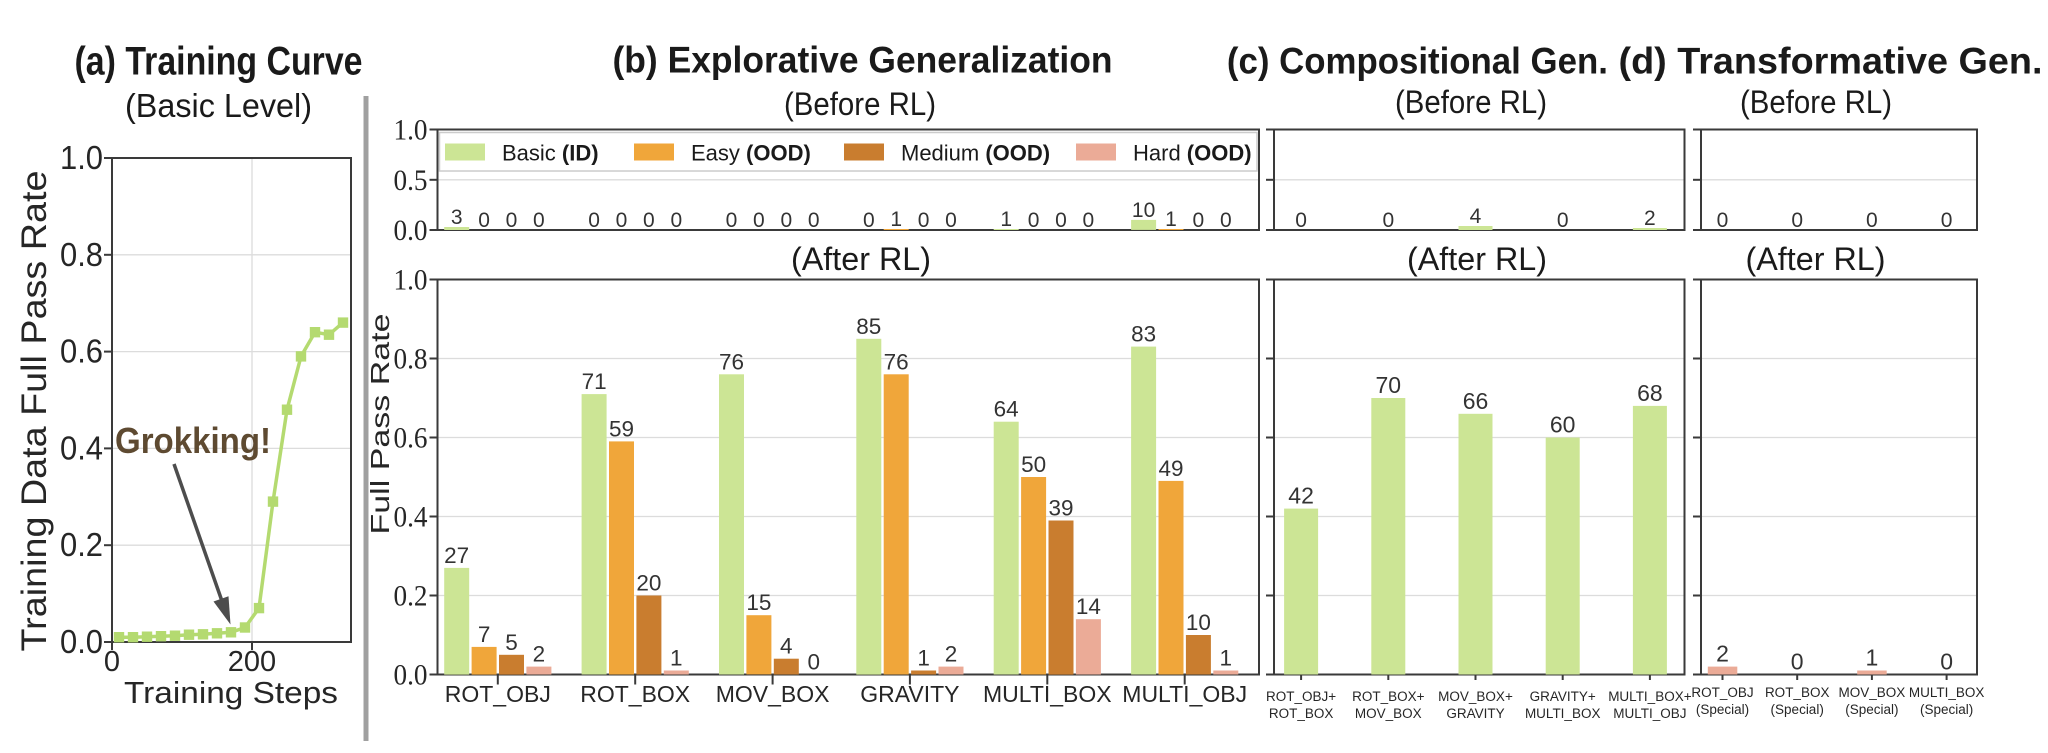  Describe the element at coordinates (1650, 393) in the screenshot. I see `svg-text: 68` at that location.